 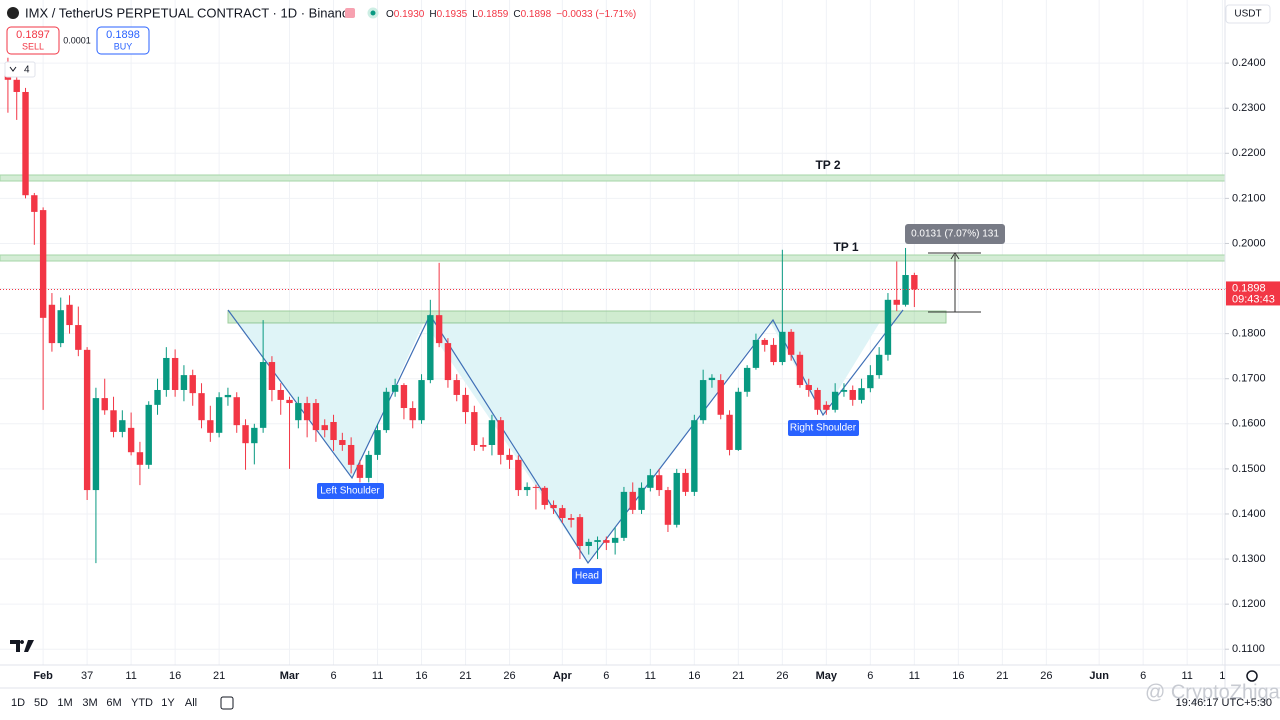 What do you see at coordinates (1212, 692) in the screenshot?
I see `watermark: @ CryptoZhigae` at bounding box center [1212, 692].